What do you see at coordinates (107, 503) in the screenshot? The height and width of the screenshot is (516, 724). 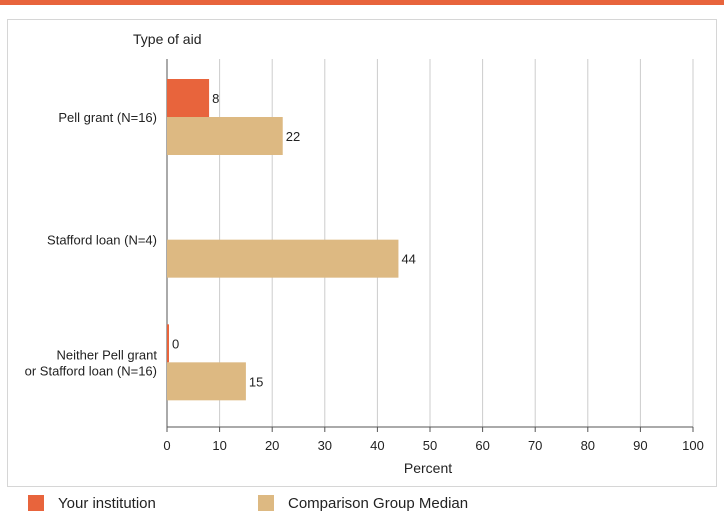 I see `legend-label-your-institution: Your institution` at bounding box center [107, 503].